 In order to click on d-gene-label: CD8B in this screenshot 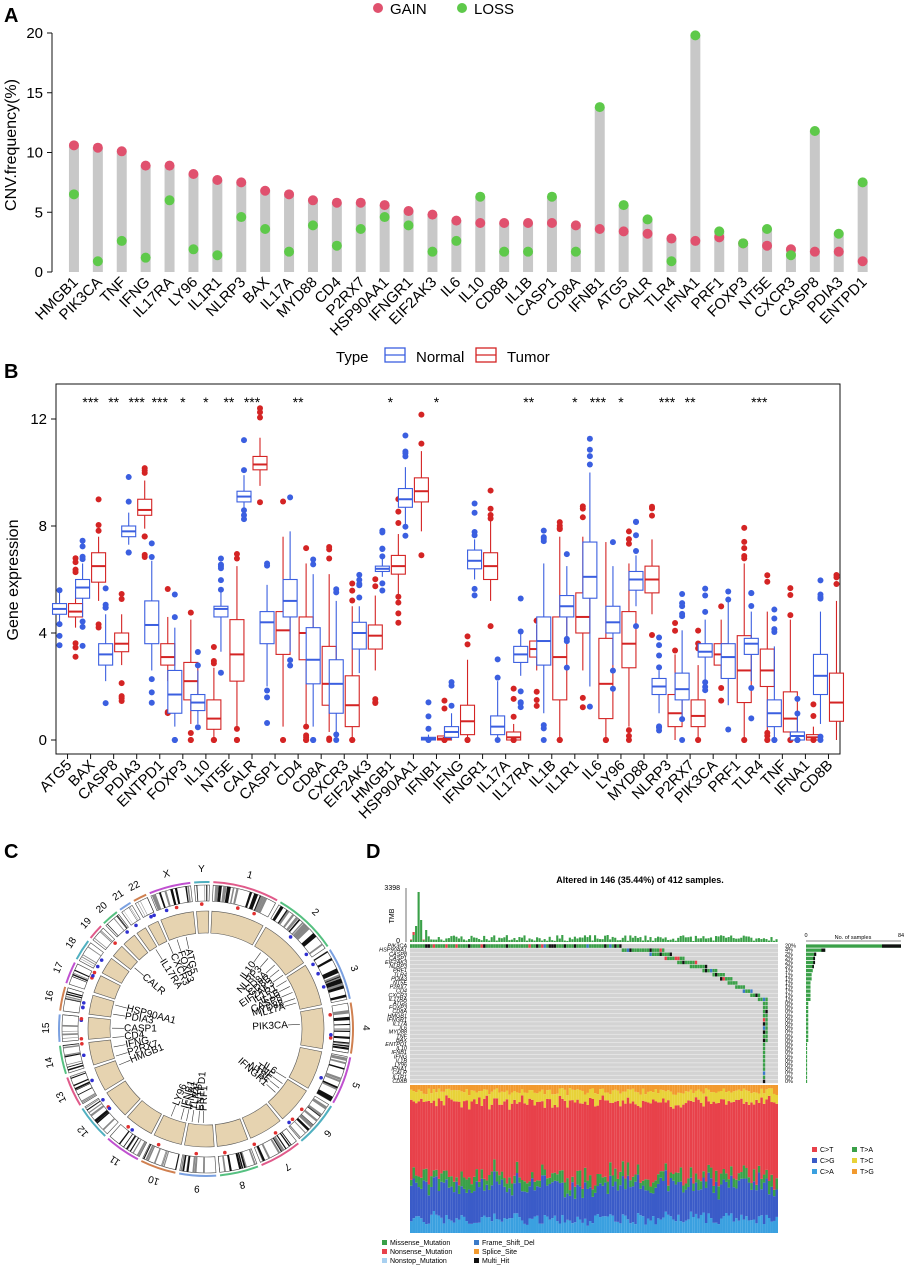, I will do `click(399, 1082)`.